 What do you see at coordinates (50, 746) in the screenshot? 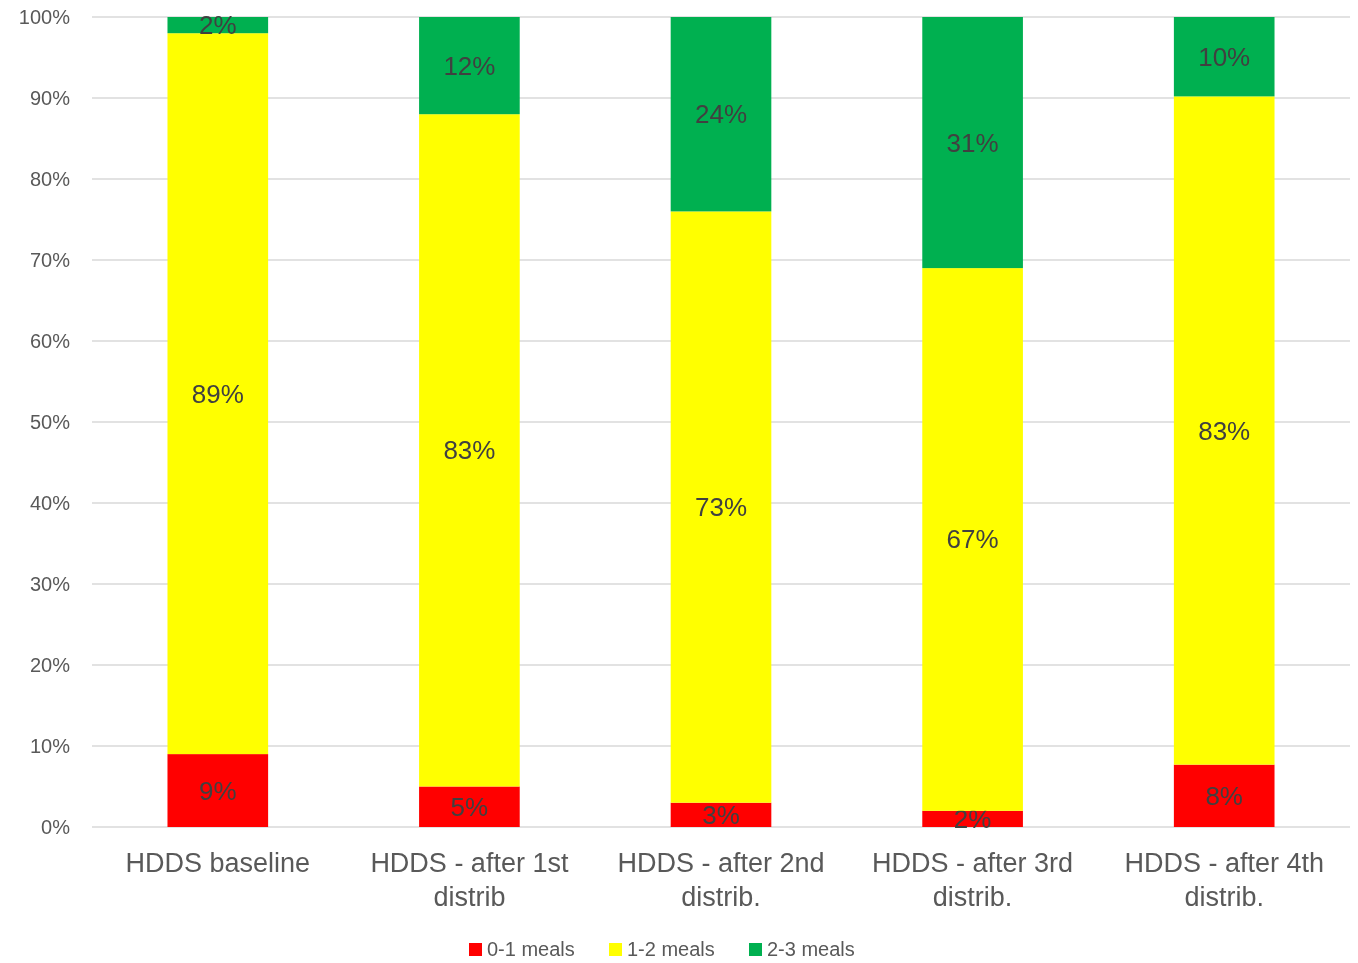
I see `y-tick-label: 10%` at bounding box center [50, 746].